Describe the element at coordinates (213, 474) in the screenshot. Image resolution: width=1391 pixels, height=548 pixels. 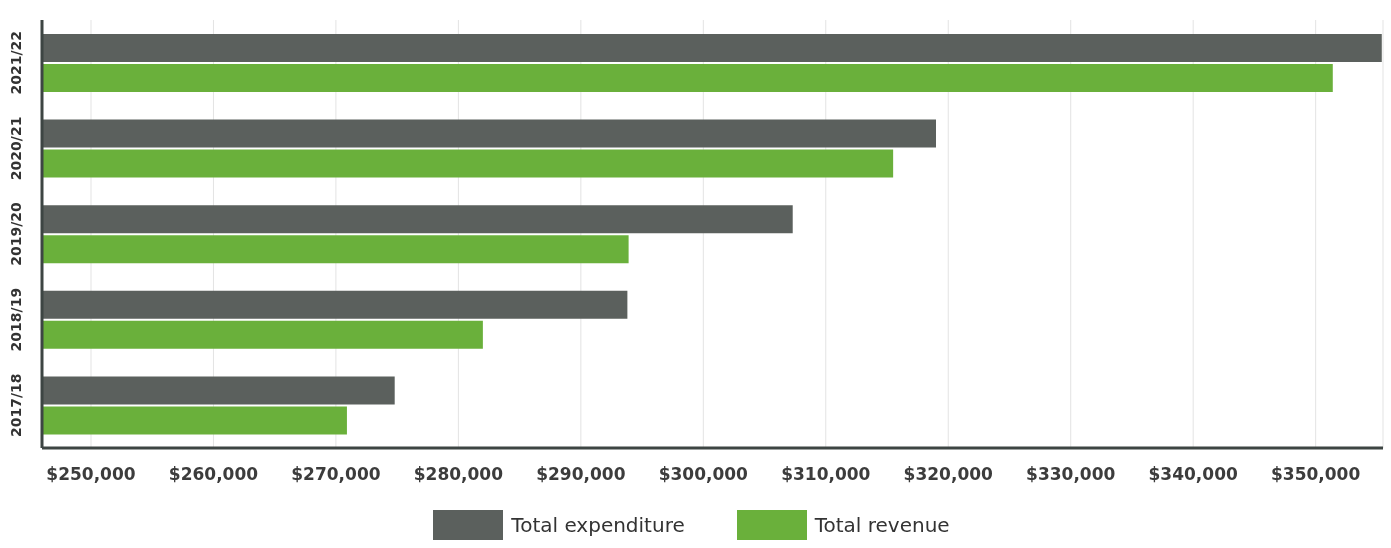
I see `x-tick-label: $260,000` at that location.